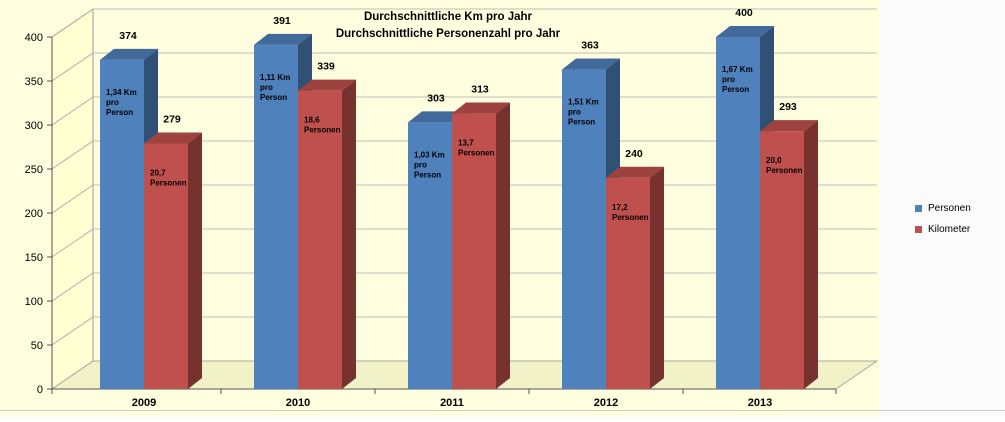 This screenshot has height=422, width=1005. Describe the element at coordinates (34, 214) in the screenshot. I see `y-tick-label: 200` at that location.